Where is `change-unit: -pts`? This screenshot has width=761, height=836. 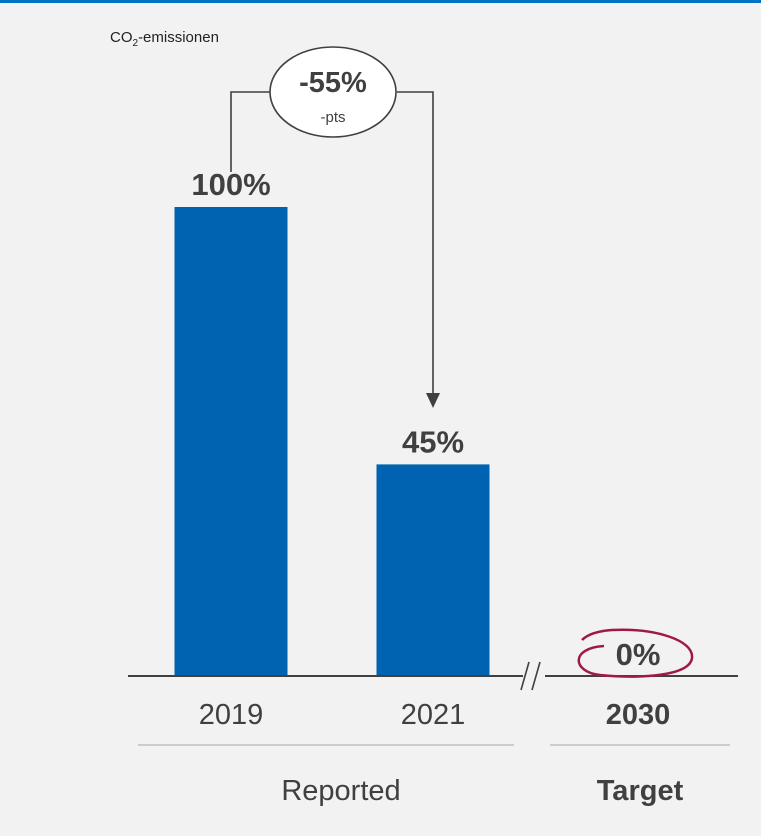
change-unit: -pts is located at coordinates (332, 117).